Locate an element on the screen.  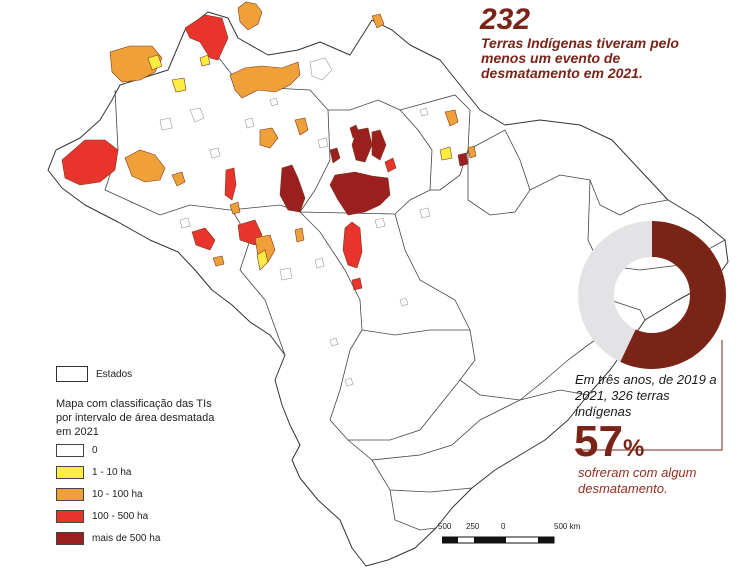
scale-label: 500 km is located at coordinates (567, 526).